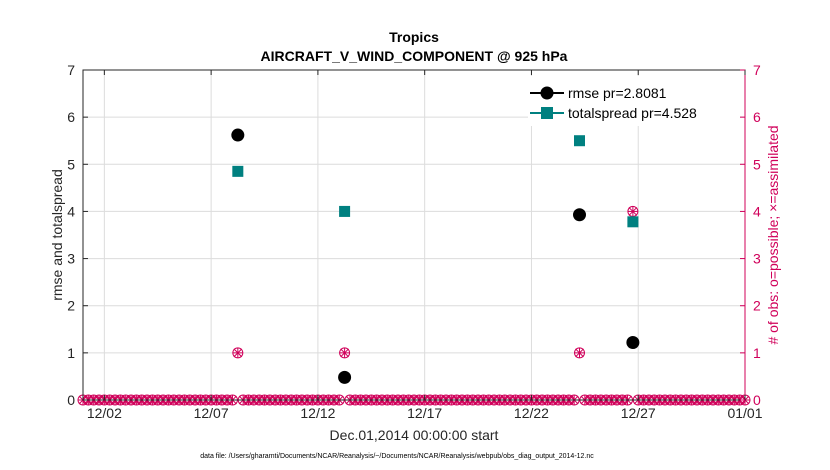  What do you see at coordinates (757, 117) in the screenshot?
I see `y-tick-label-right: 6` at bounding box center [757, 117].